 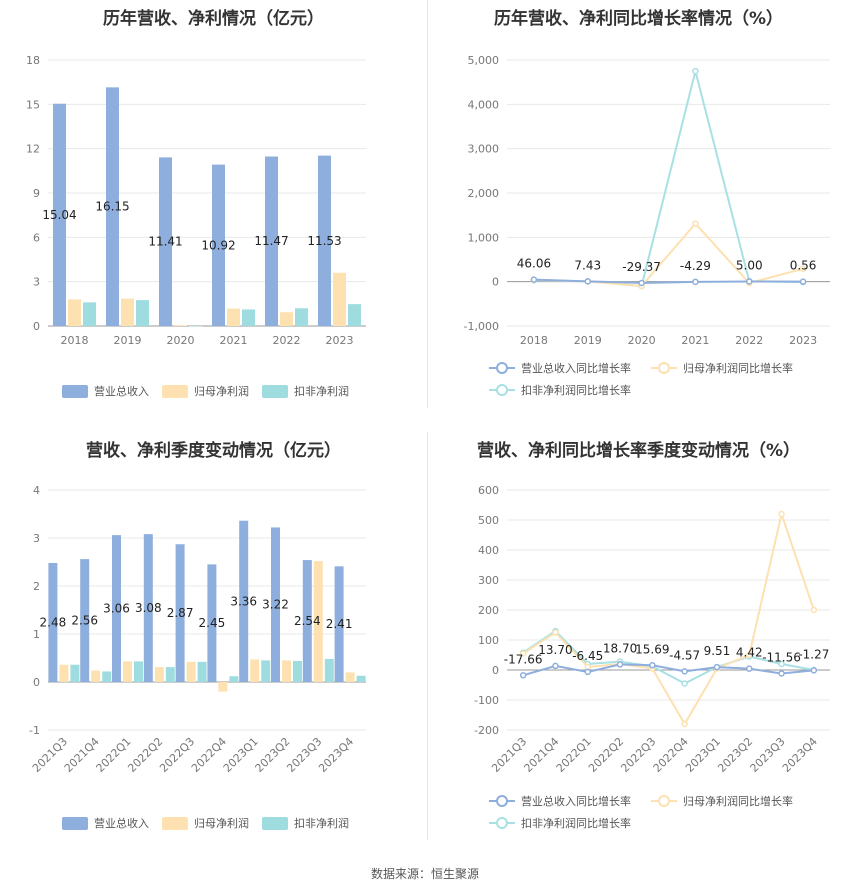 I want to click on chart-title: 营收、净利同比增长率季度变动情况（%）, so click(x=638, y=451).